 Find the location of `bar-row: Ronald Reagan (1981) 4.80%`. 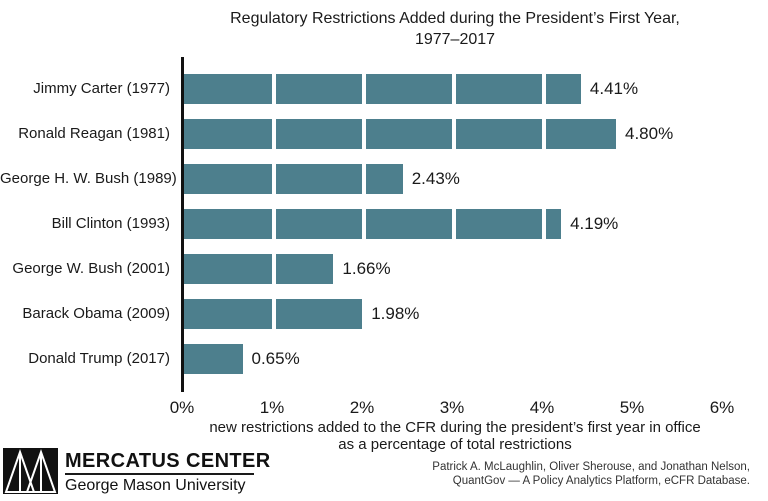

bar-row: Ronald Reagan (1981) 4.80% is located at coordinates (384, 134).